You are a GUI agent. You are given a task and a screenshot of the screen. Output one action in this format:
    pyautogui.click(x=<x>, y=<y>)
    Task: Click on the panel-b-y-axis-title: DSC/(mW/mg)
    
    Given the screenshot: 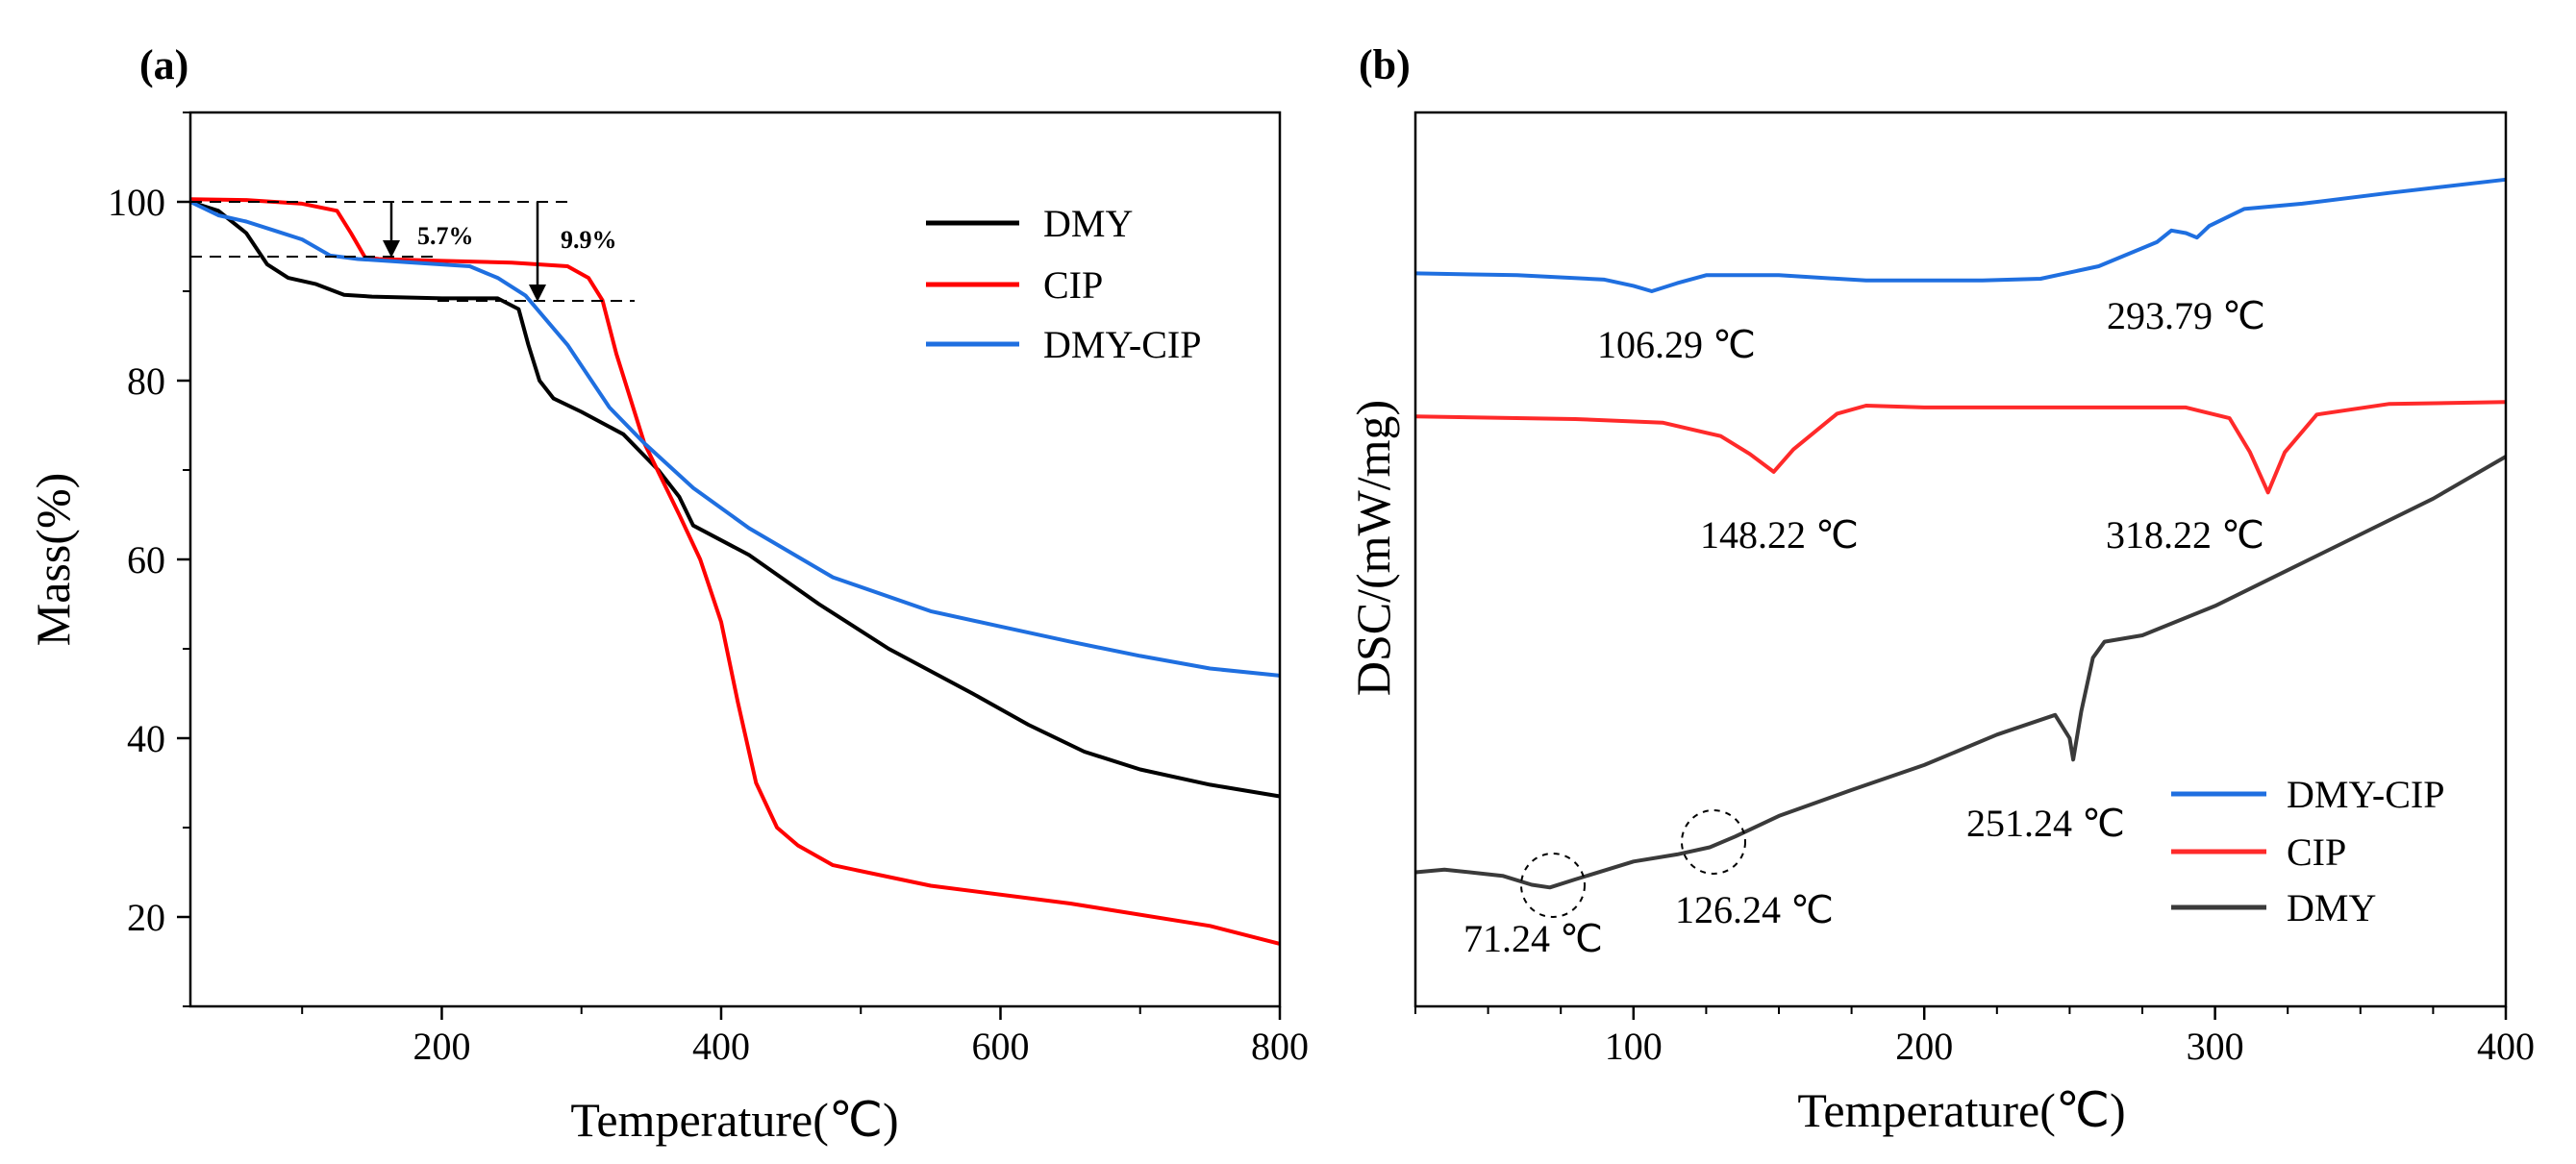 What is the action you would take?
    pyautogui.click(x=1373, y=548)
    